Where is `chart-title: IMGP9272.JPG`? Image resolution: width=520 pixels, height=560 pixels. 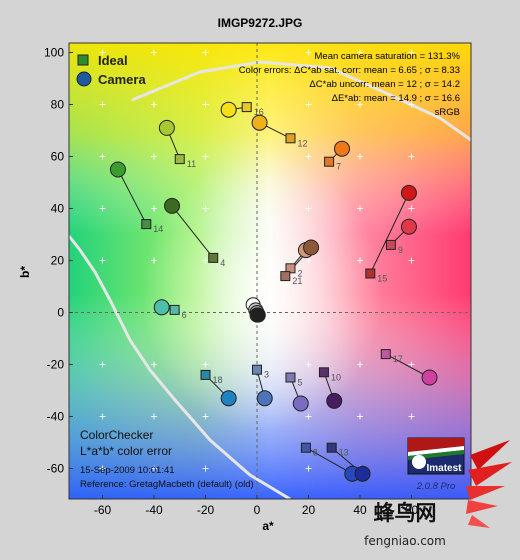
chart-title: IMGP9272.JPG is located at coordinates (260, 23).